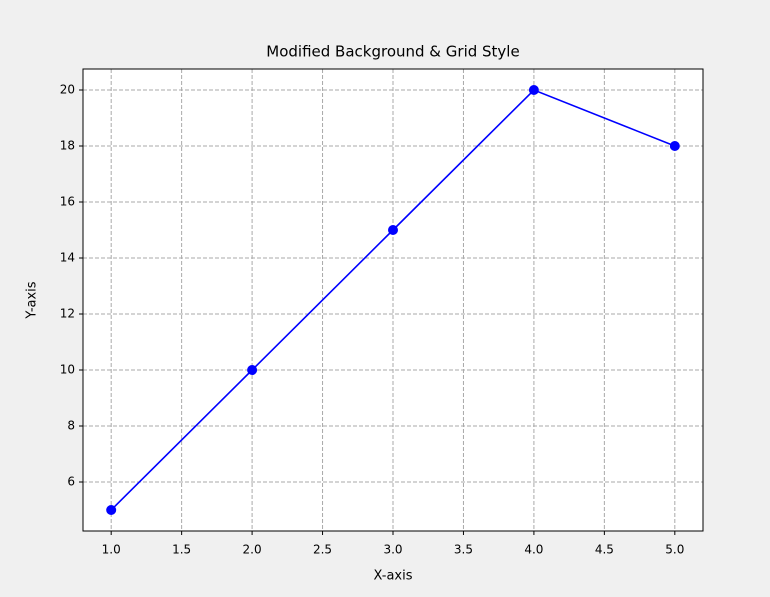 The image size is (770, 597). I want to click on y-tick-label: 14, so click(67, 258).